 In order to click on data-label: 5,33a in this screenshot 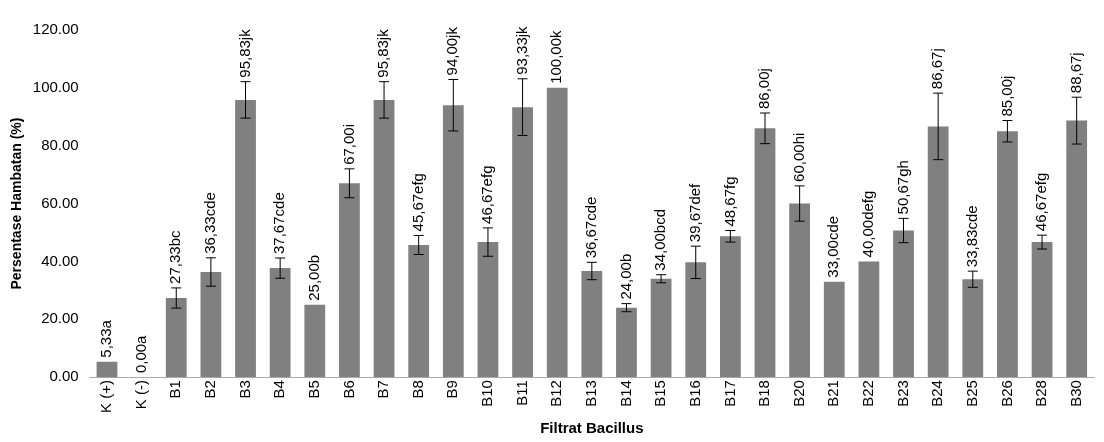, I will do `click(106, 338)`.